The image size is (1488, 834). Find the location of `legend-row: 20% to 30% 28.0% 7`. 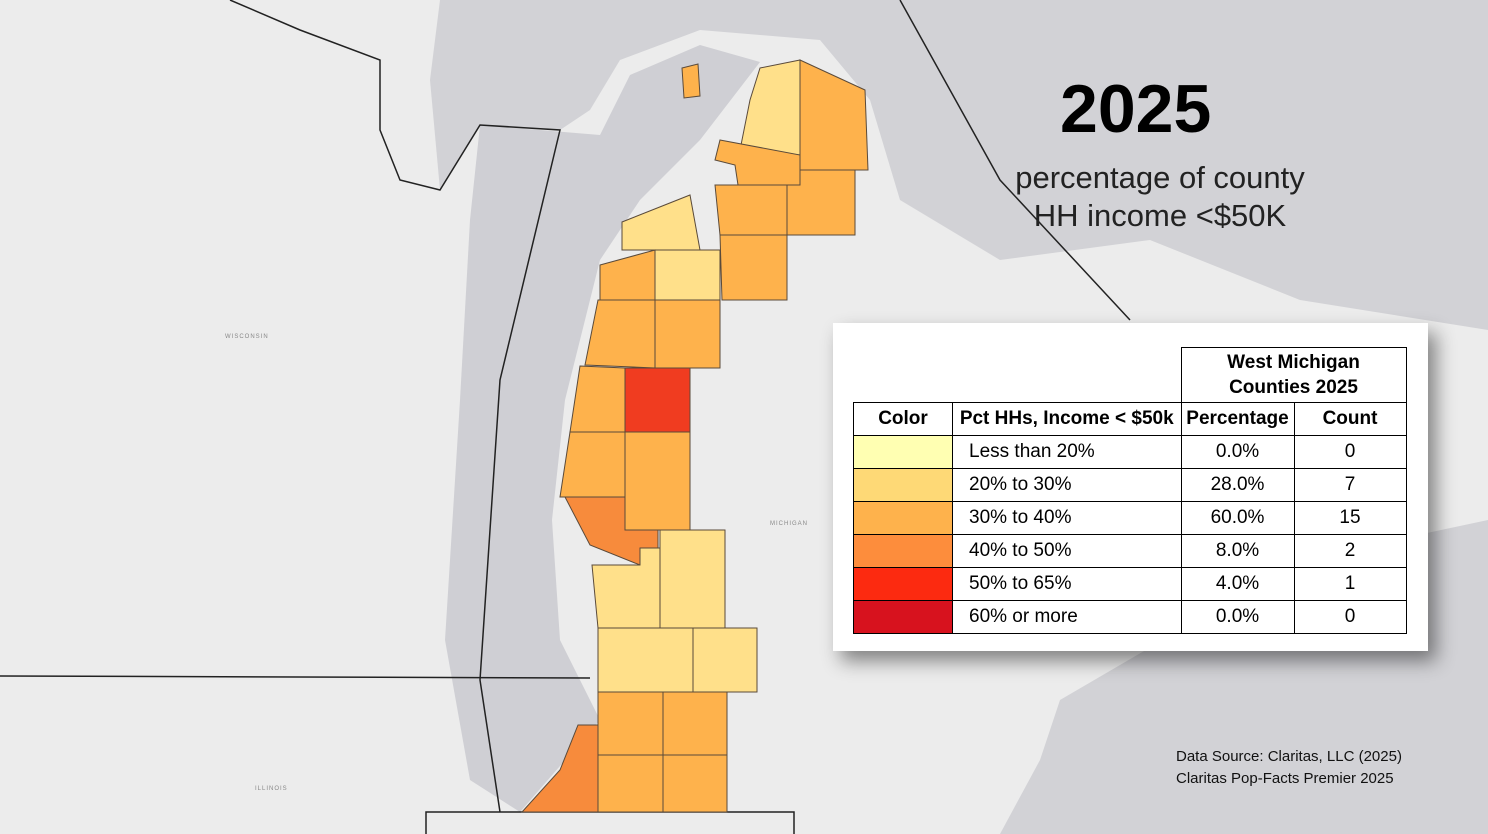

legend-row: 20% to 30% 28.0% 7 is located at coordinates (1130, 485).